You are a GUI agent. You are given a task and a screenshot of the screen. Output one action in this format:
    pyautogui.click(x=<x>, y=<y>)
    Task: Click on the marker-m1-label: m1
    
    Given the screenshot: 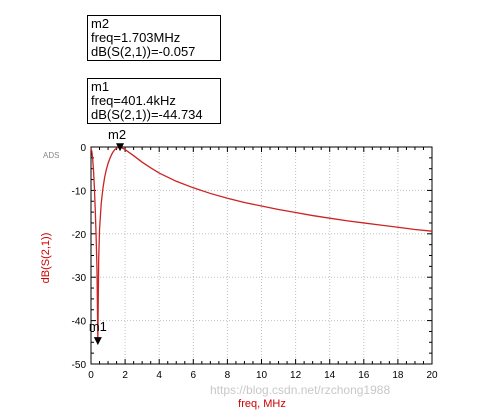 What is the action you would take?
    pyautogui.click(x=98, y=326)
    